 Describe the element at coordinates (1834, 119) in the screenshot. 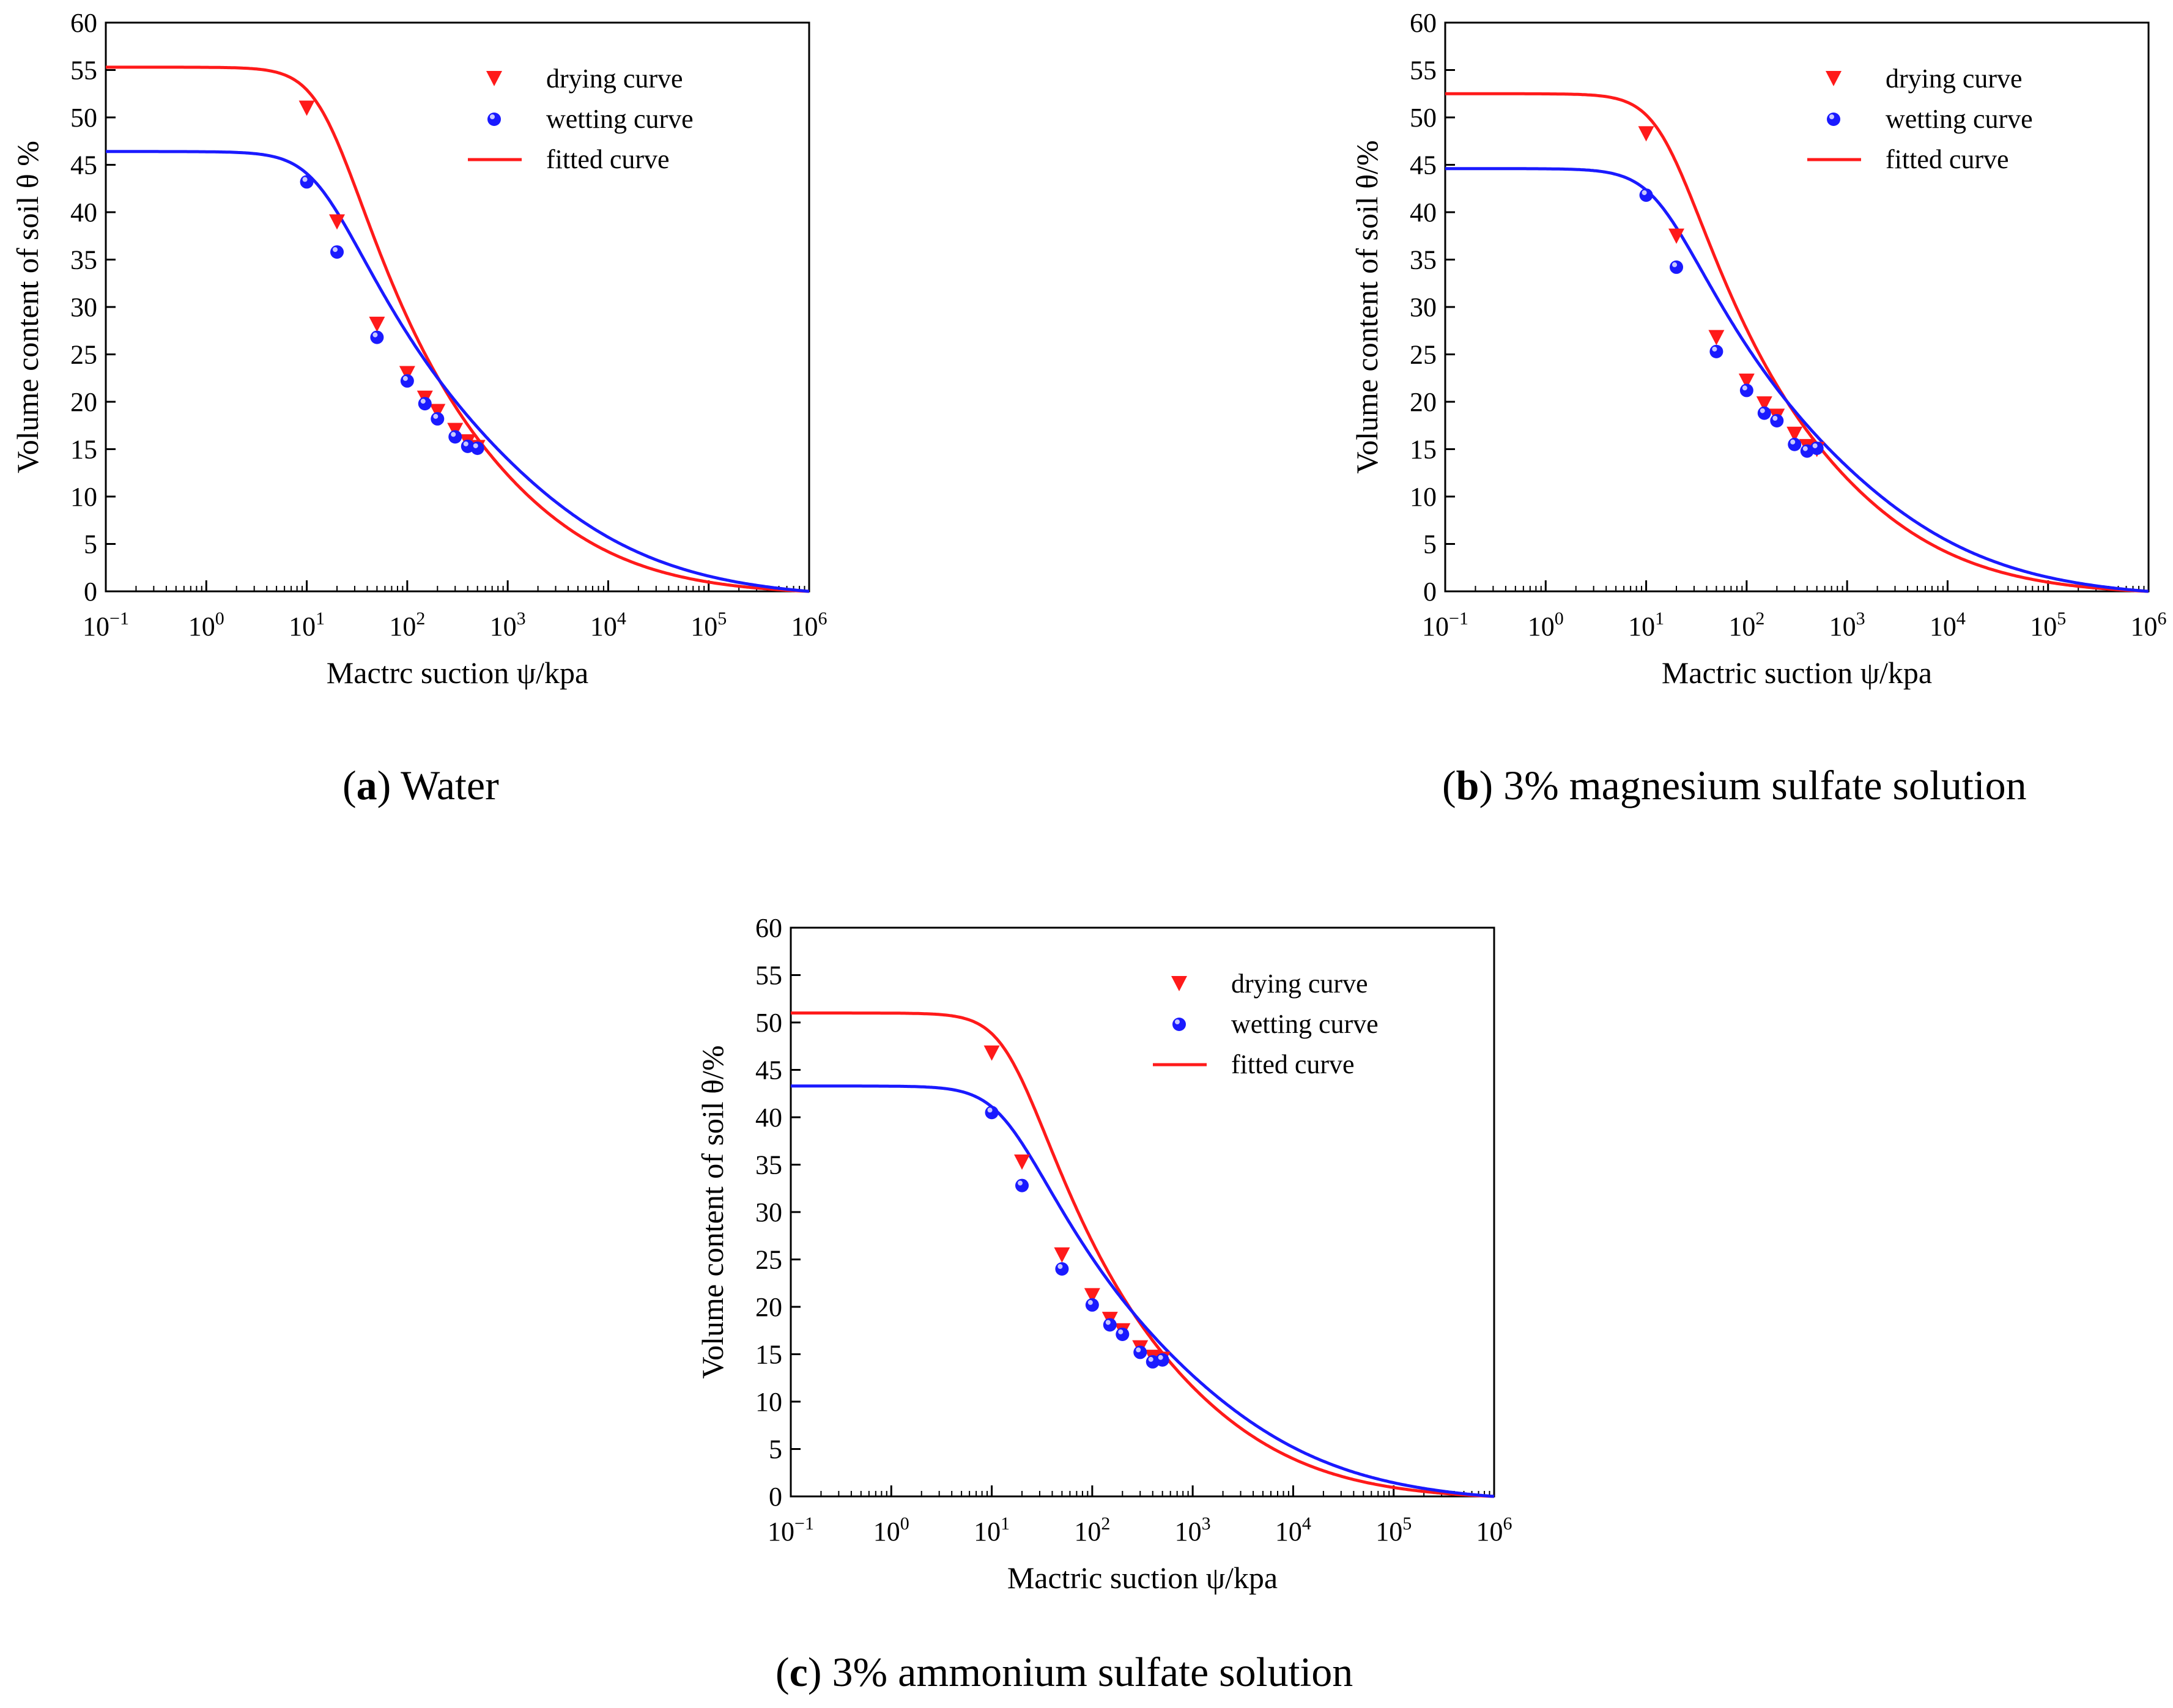

I see `chart-1-legend-wetting-marker` at that location.